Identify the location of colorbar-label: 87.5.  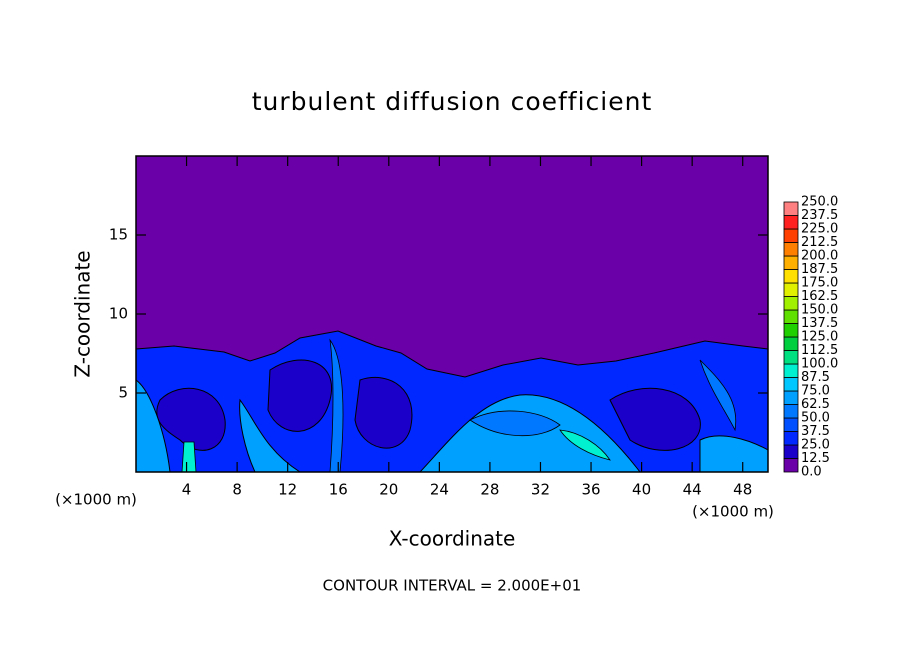
(815, 377).